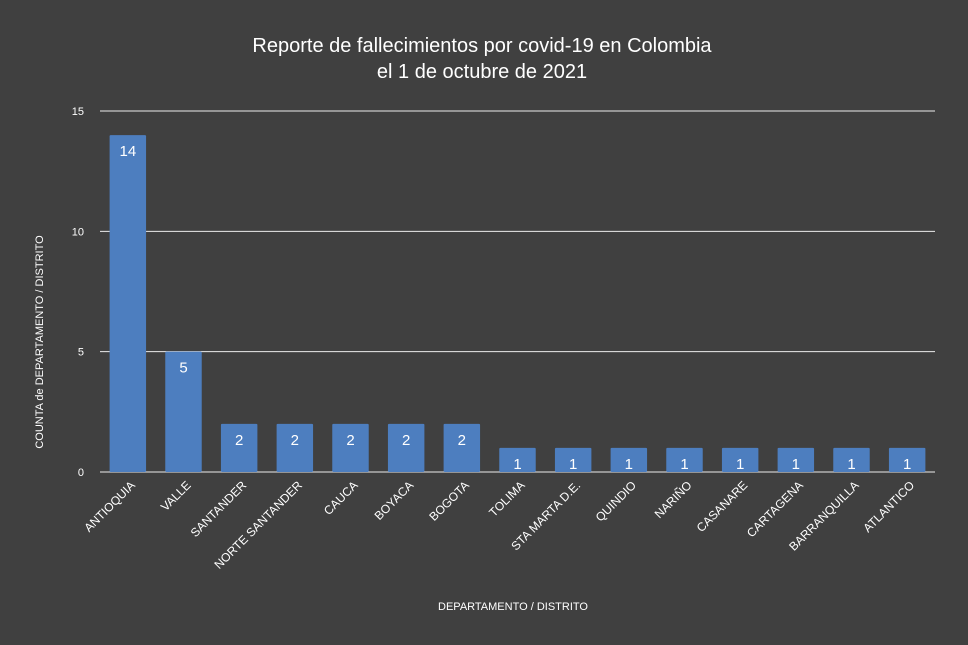  What do you see at coordinates (341, 498) in the screenshot?
I see `x-tick-label: CAUCA` at bounding box center [341, 498].